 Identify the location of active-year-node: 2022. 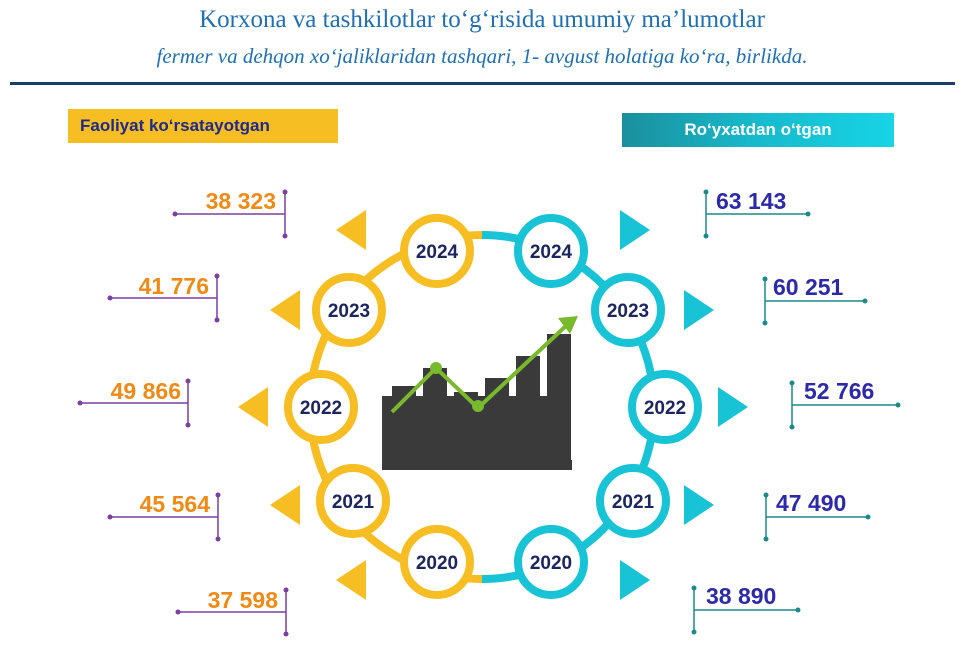
(321, 407).